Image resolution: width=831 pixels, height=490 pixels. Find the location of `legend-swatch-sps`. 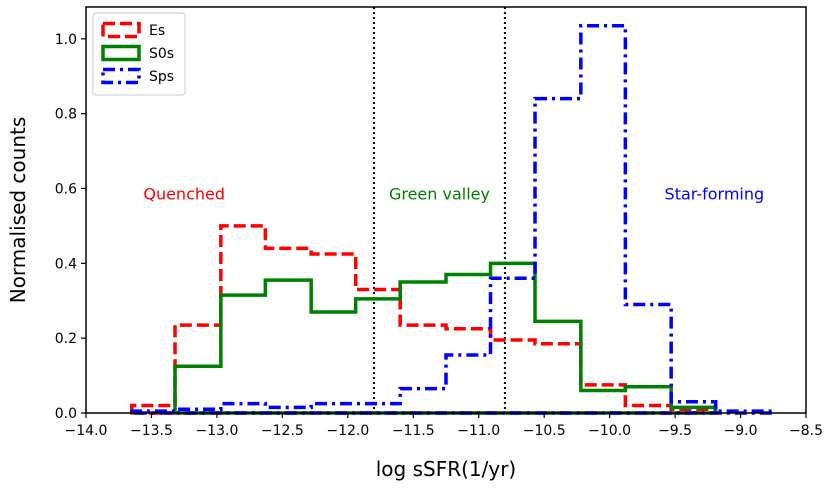

legend-swatch-sps is located at coordinates (121, 76).